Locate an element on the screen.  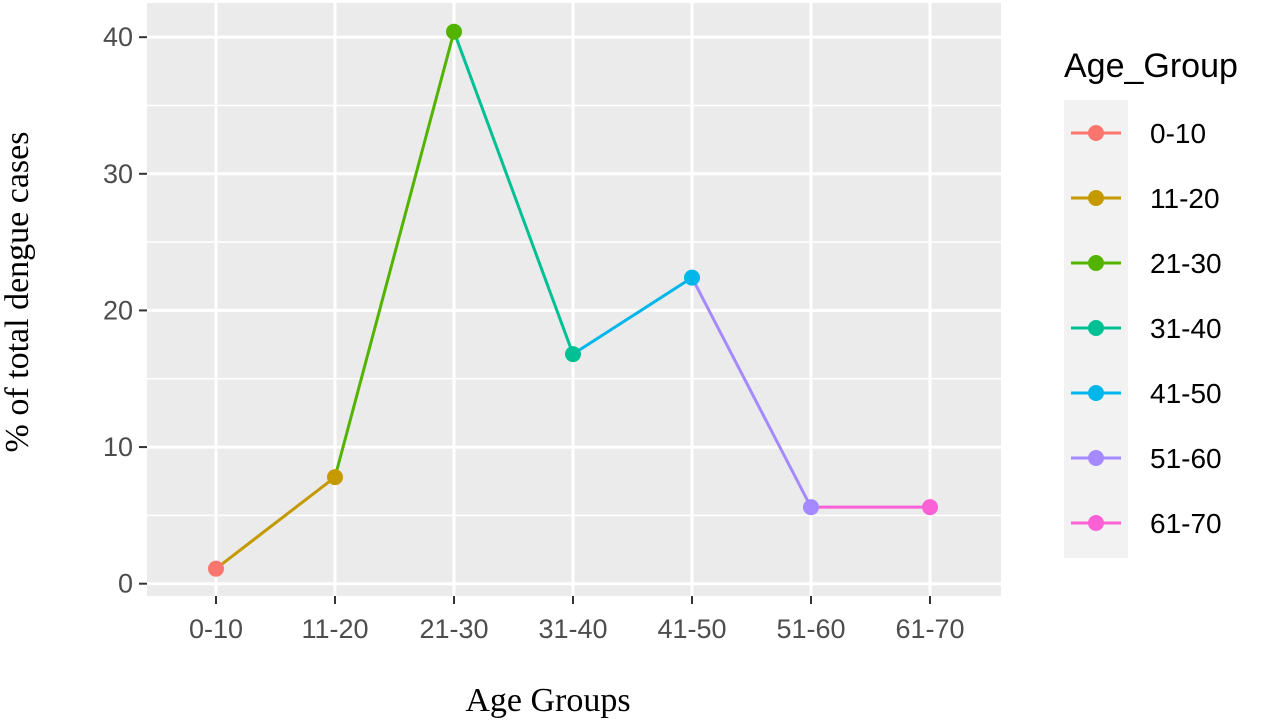
x-tick-label: 41-50 is located at coordinates (691, 629).